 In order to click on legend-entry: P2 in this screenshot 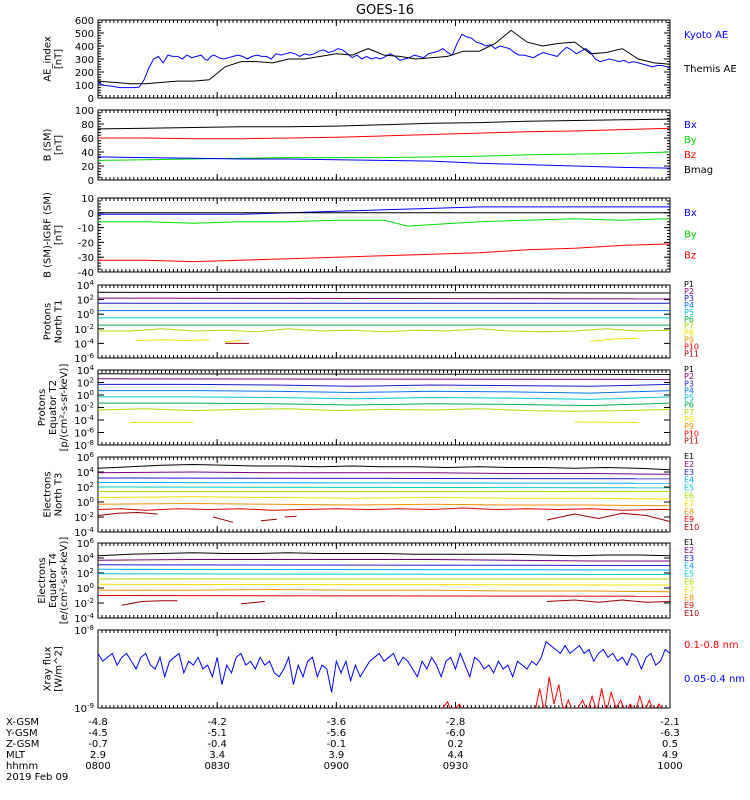, I will do `click(689, 376)`.